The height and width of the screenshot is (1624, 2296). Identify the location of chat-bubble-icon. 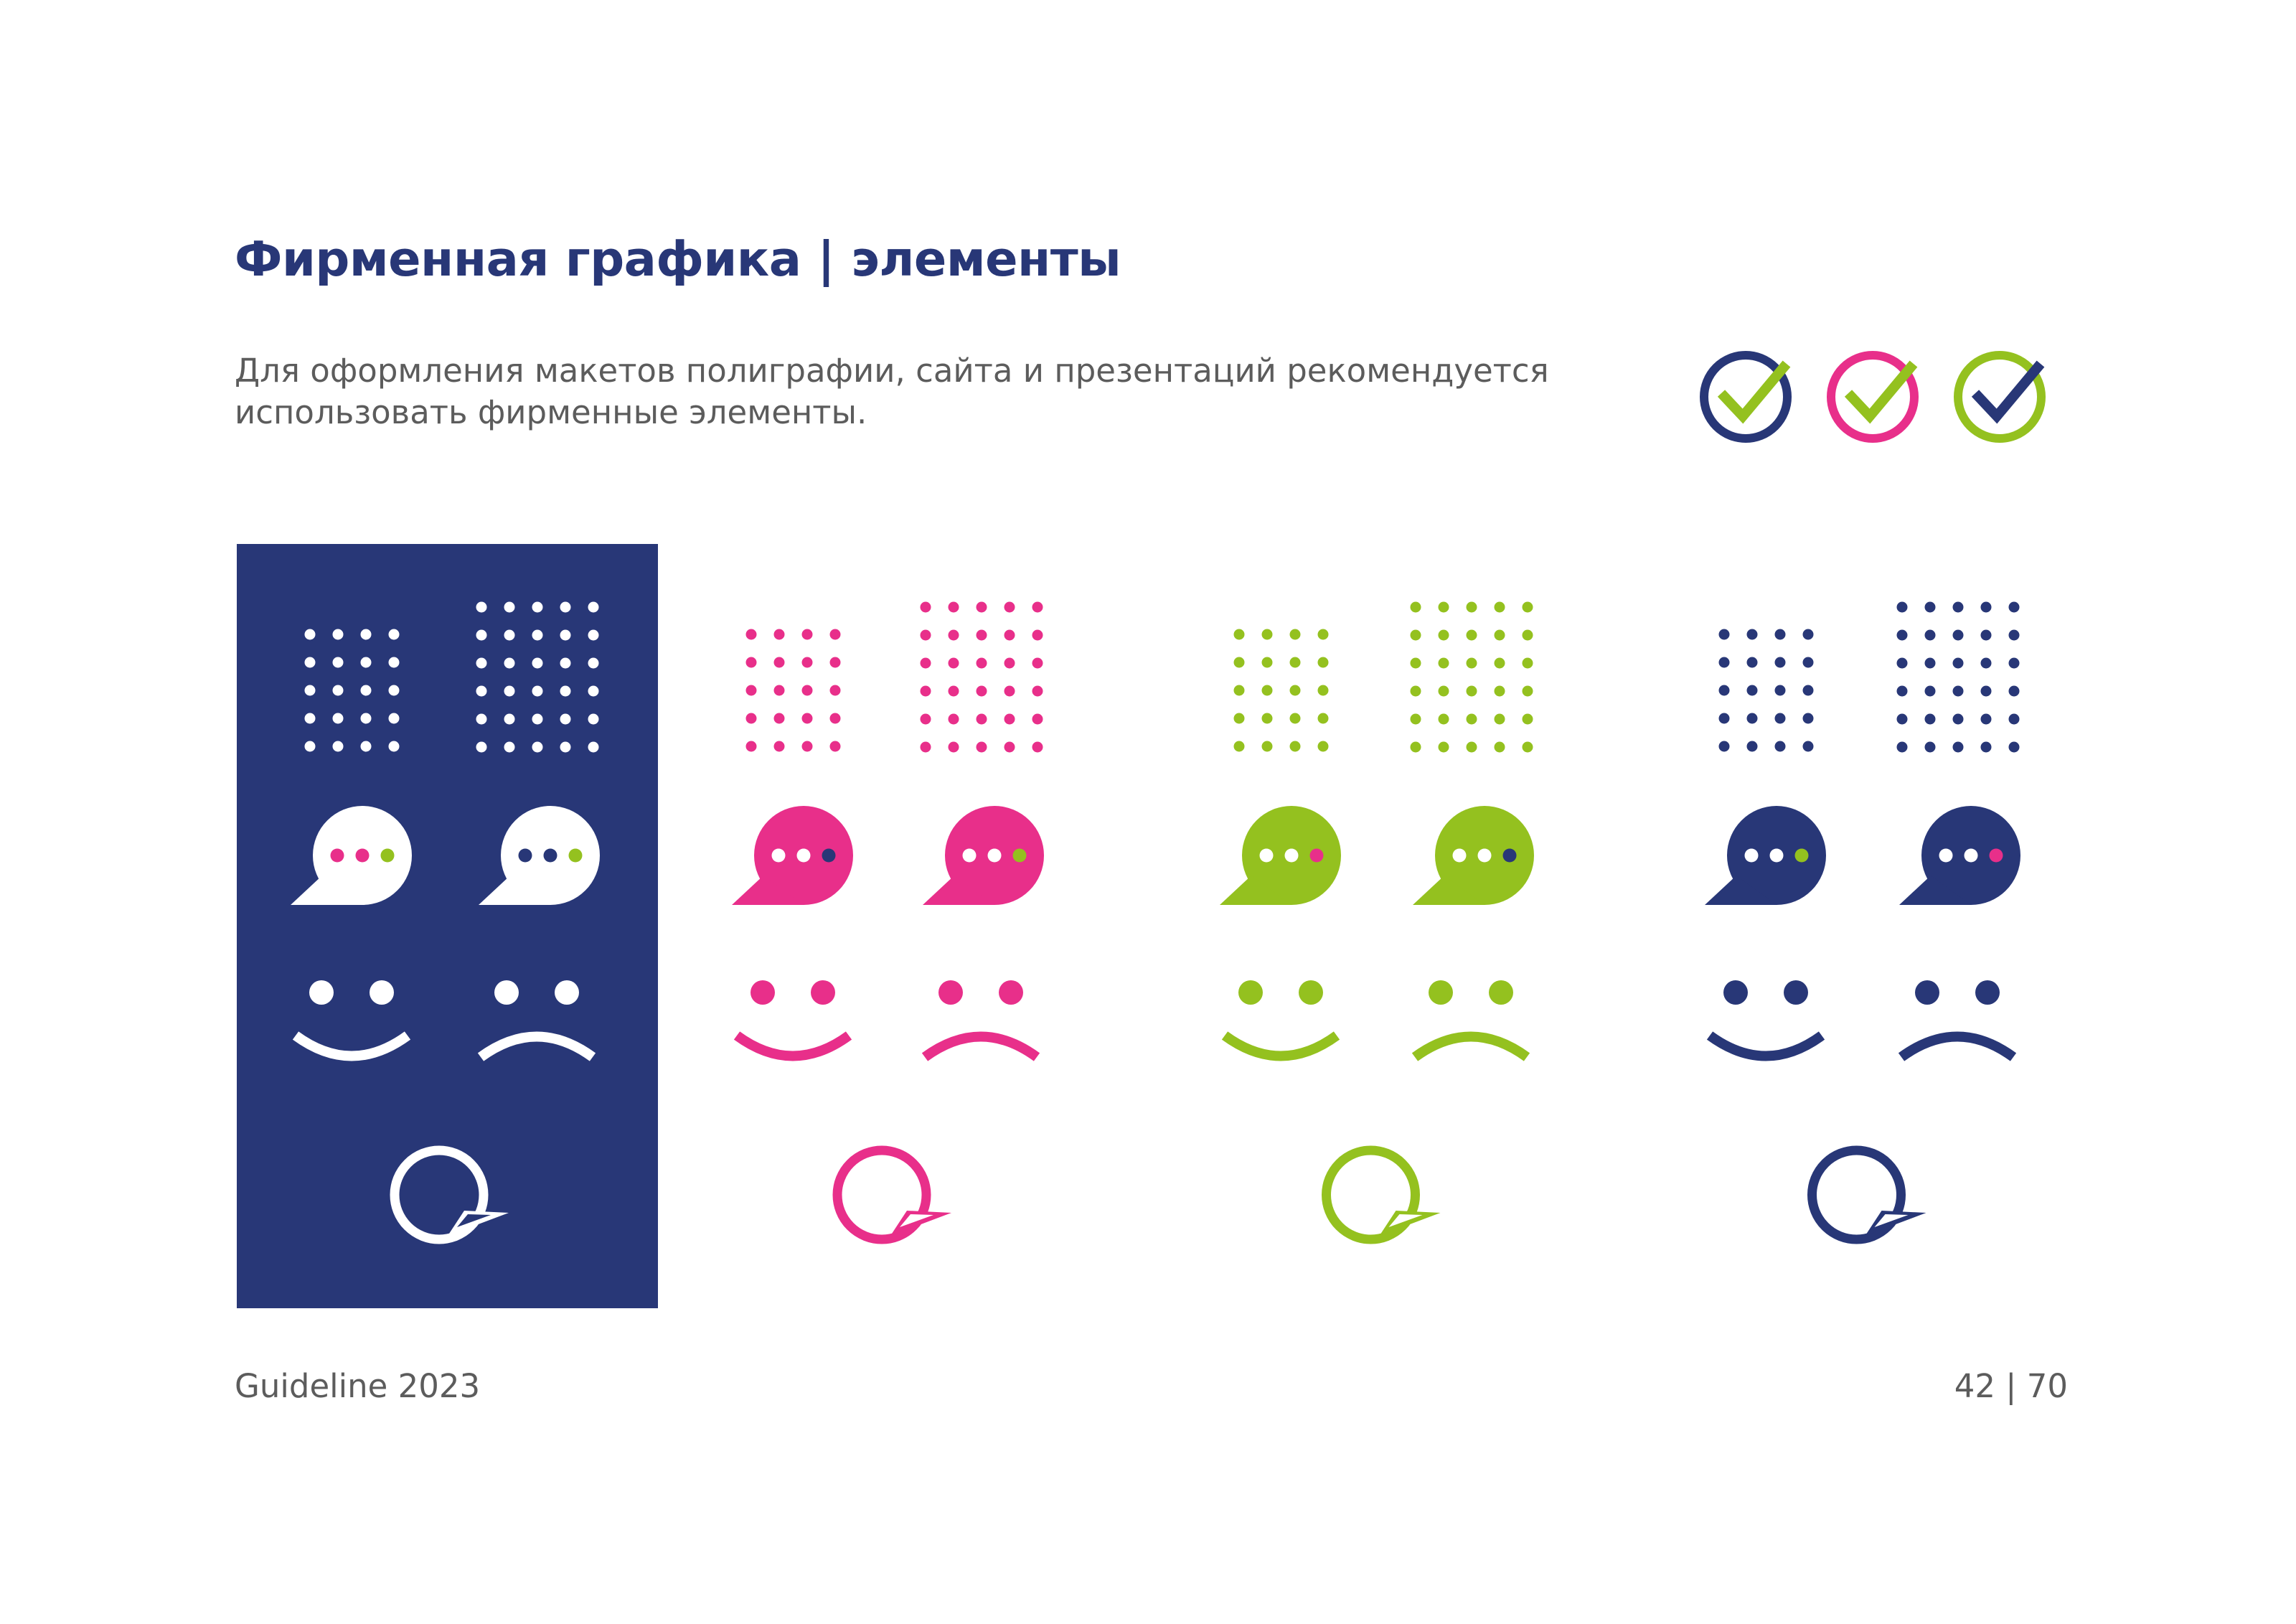
(1474, 855).